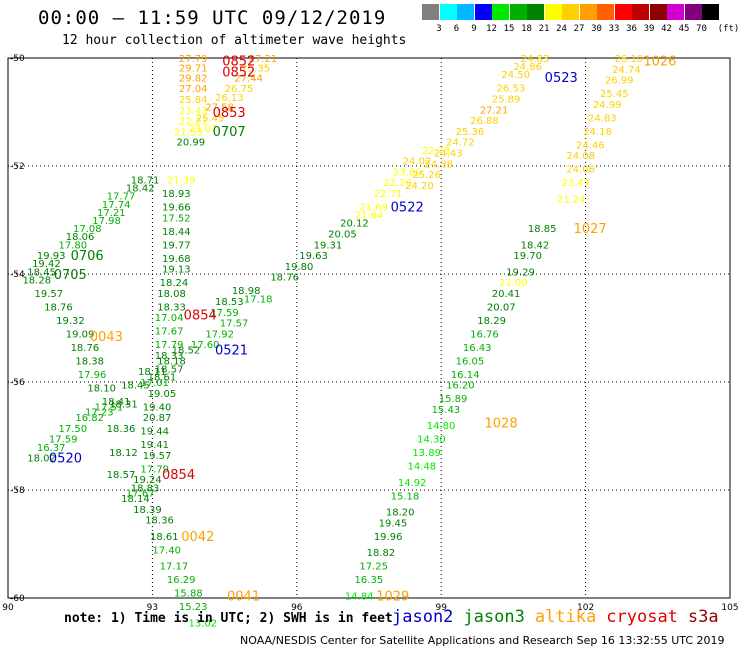 This screenshot has height=650, width=740. What do you see at coordinates (41, 459) in the screenshot?
I see `swh-value: 18.02` at bounding box center [41, 459].